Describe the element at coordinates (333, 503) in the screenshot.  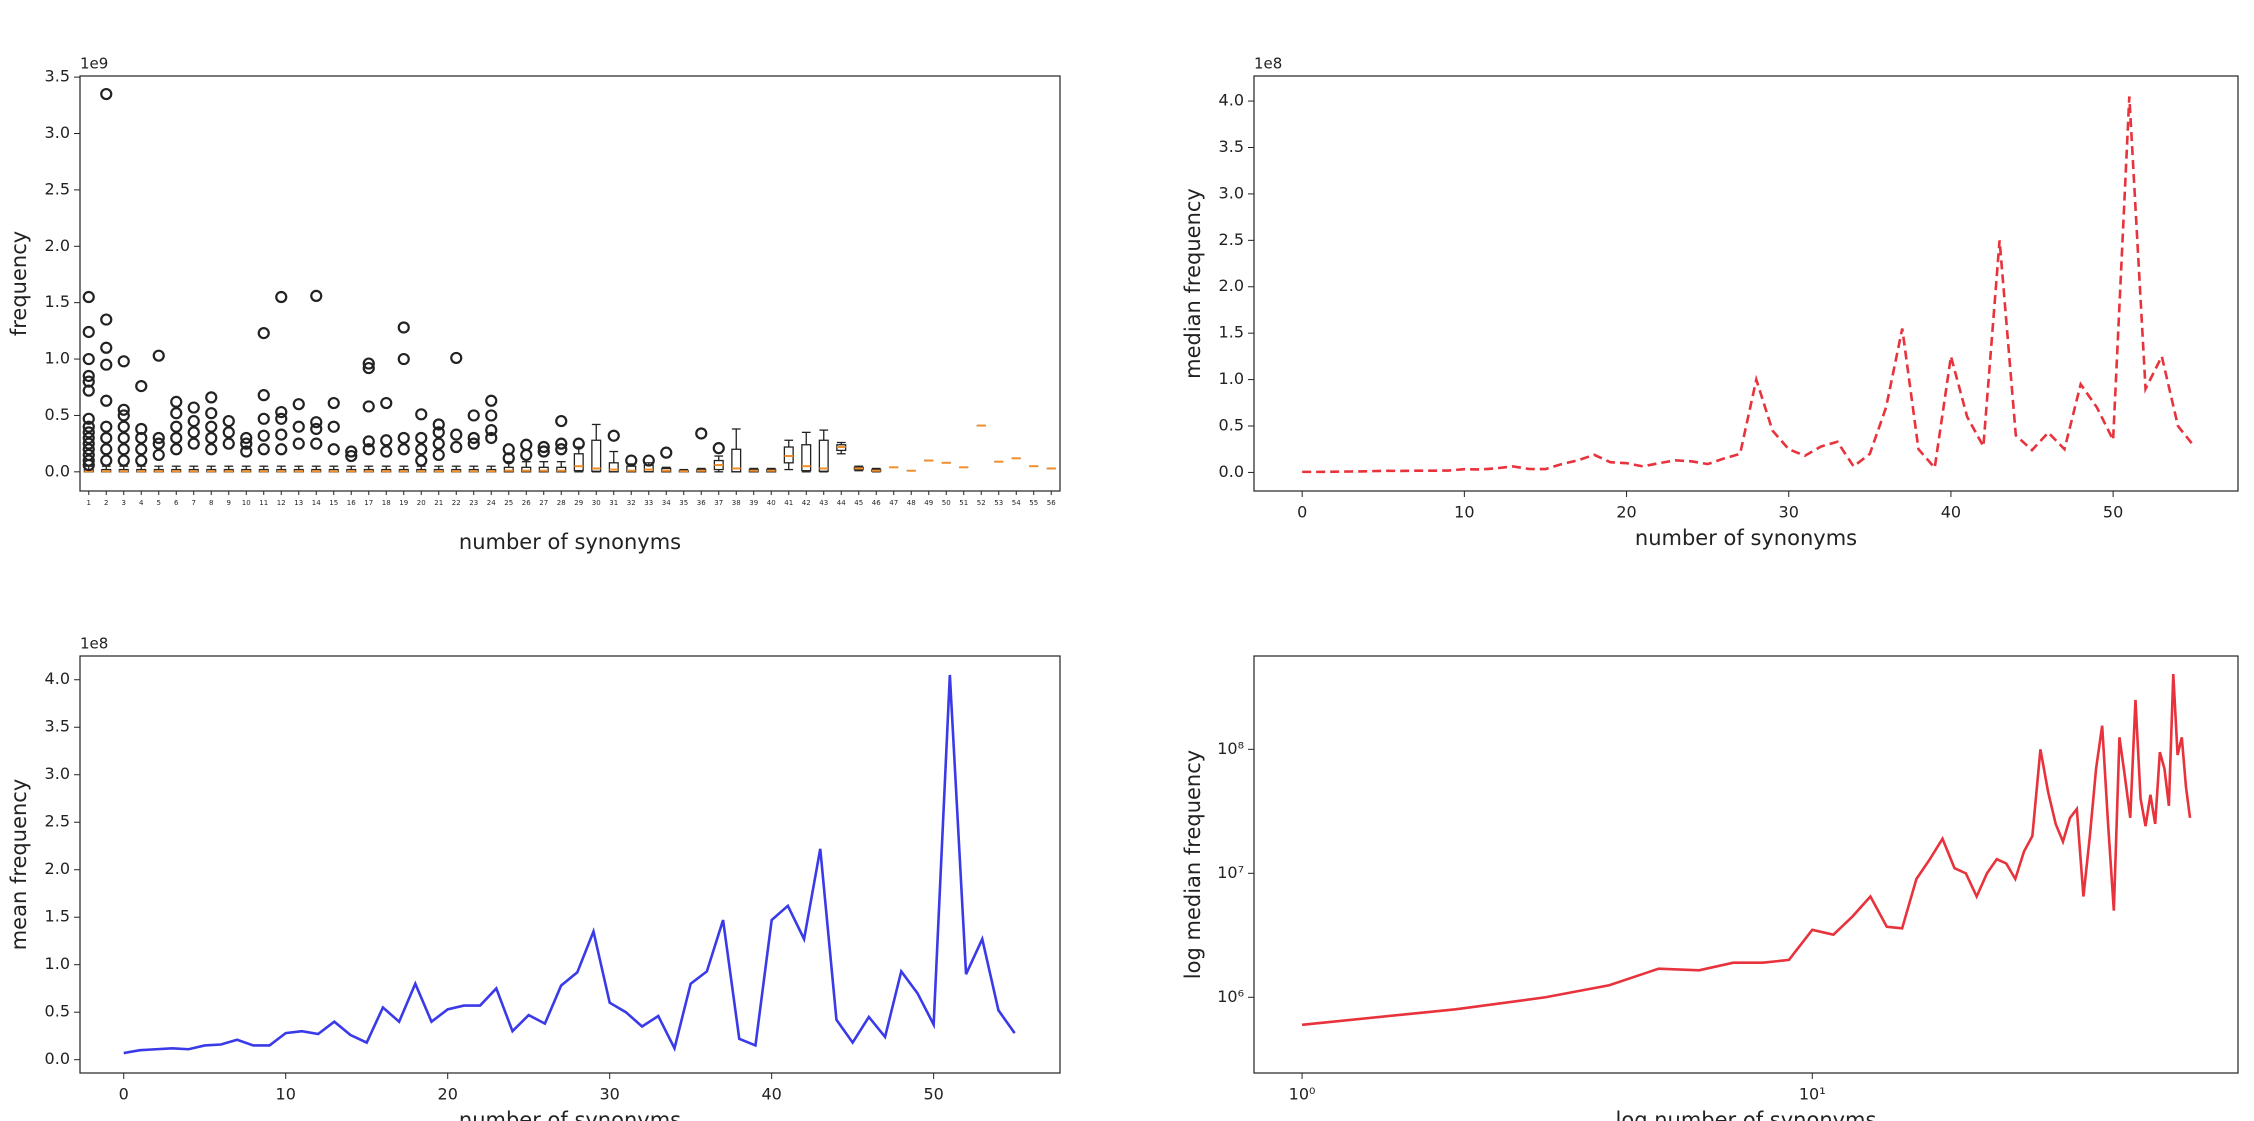
I see `x-tick-label: 15` at that location.